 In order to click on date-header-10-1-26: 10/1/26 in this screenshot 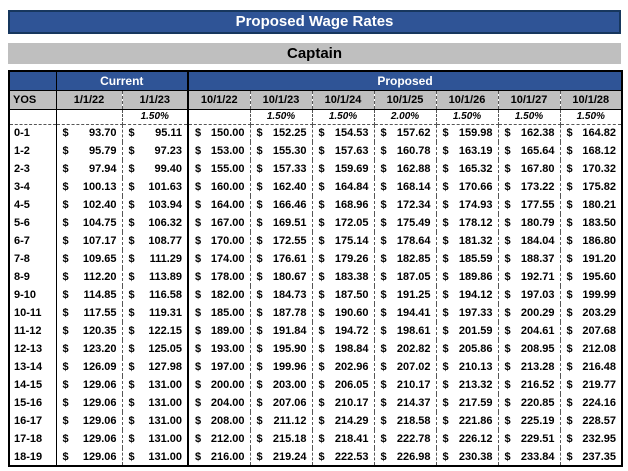, I will do `click(467, 100)`.